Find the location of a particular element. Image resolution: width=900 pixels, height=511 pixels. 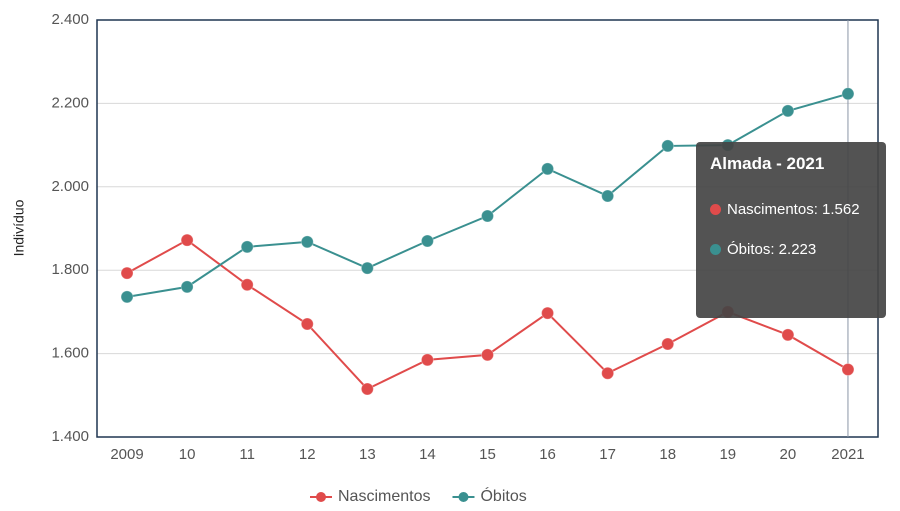

x-tick-label: 14 is located at coordinates (427, 454).